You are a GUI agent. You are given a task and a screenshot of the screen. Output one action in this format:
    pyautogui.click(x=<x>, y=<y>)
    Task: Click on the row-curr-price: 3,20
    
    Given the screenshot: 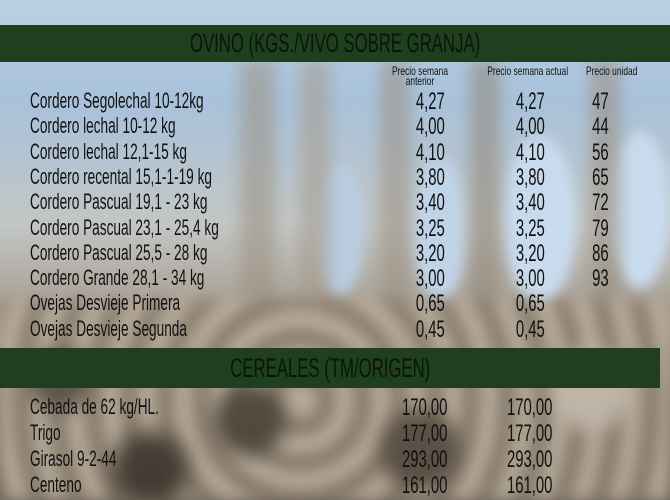 What is the action you would take?
    pyautogui.click(x=530, y=253)
    